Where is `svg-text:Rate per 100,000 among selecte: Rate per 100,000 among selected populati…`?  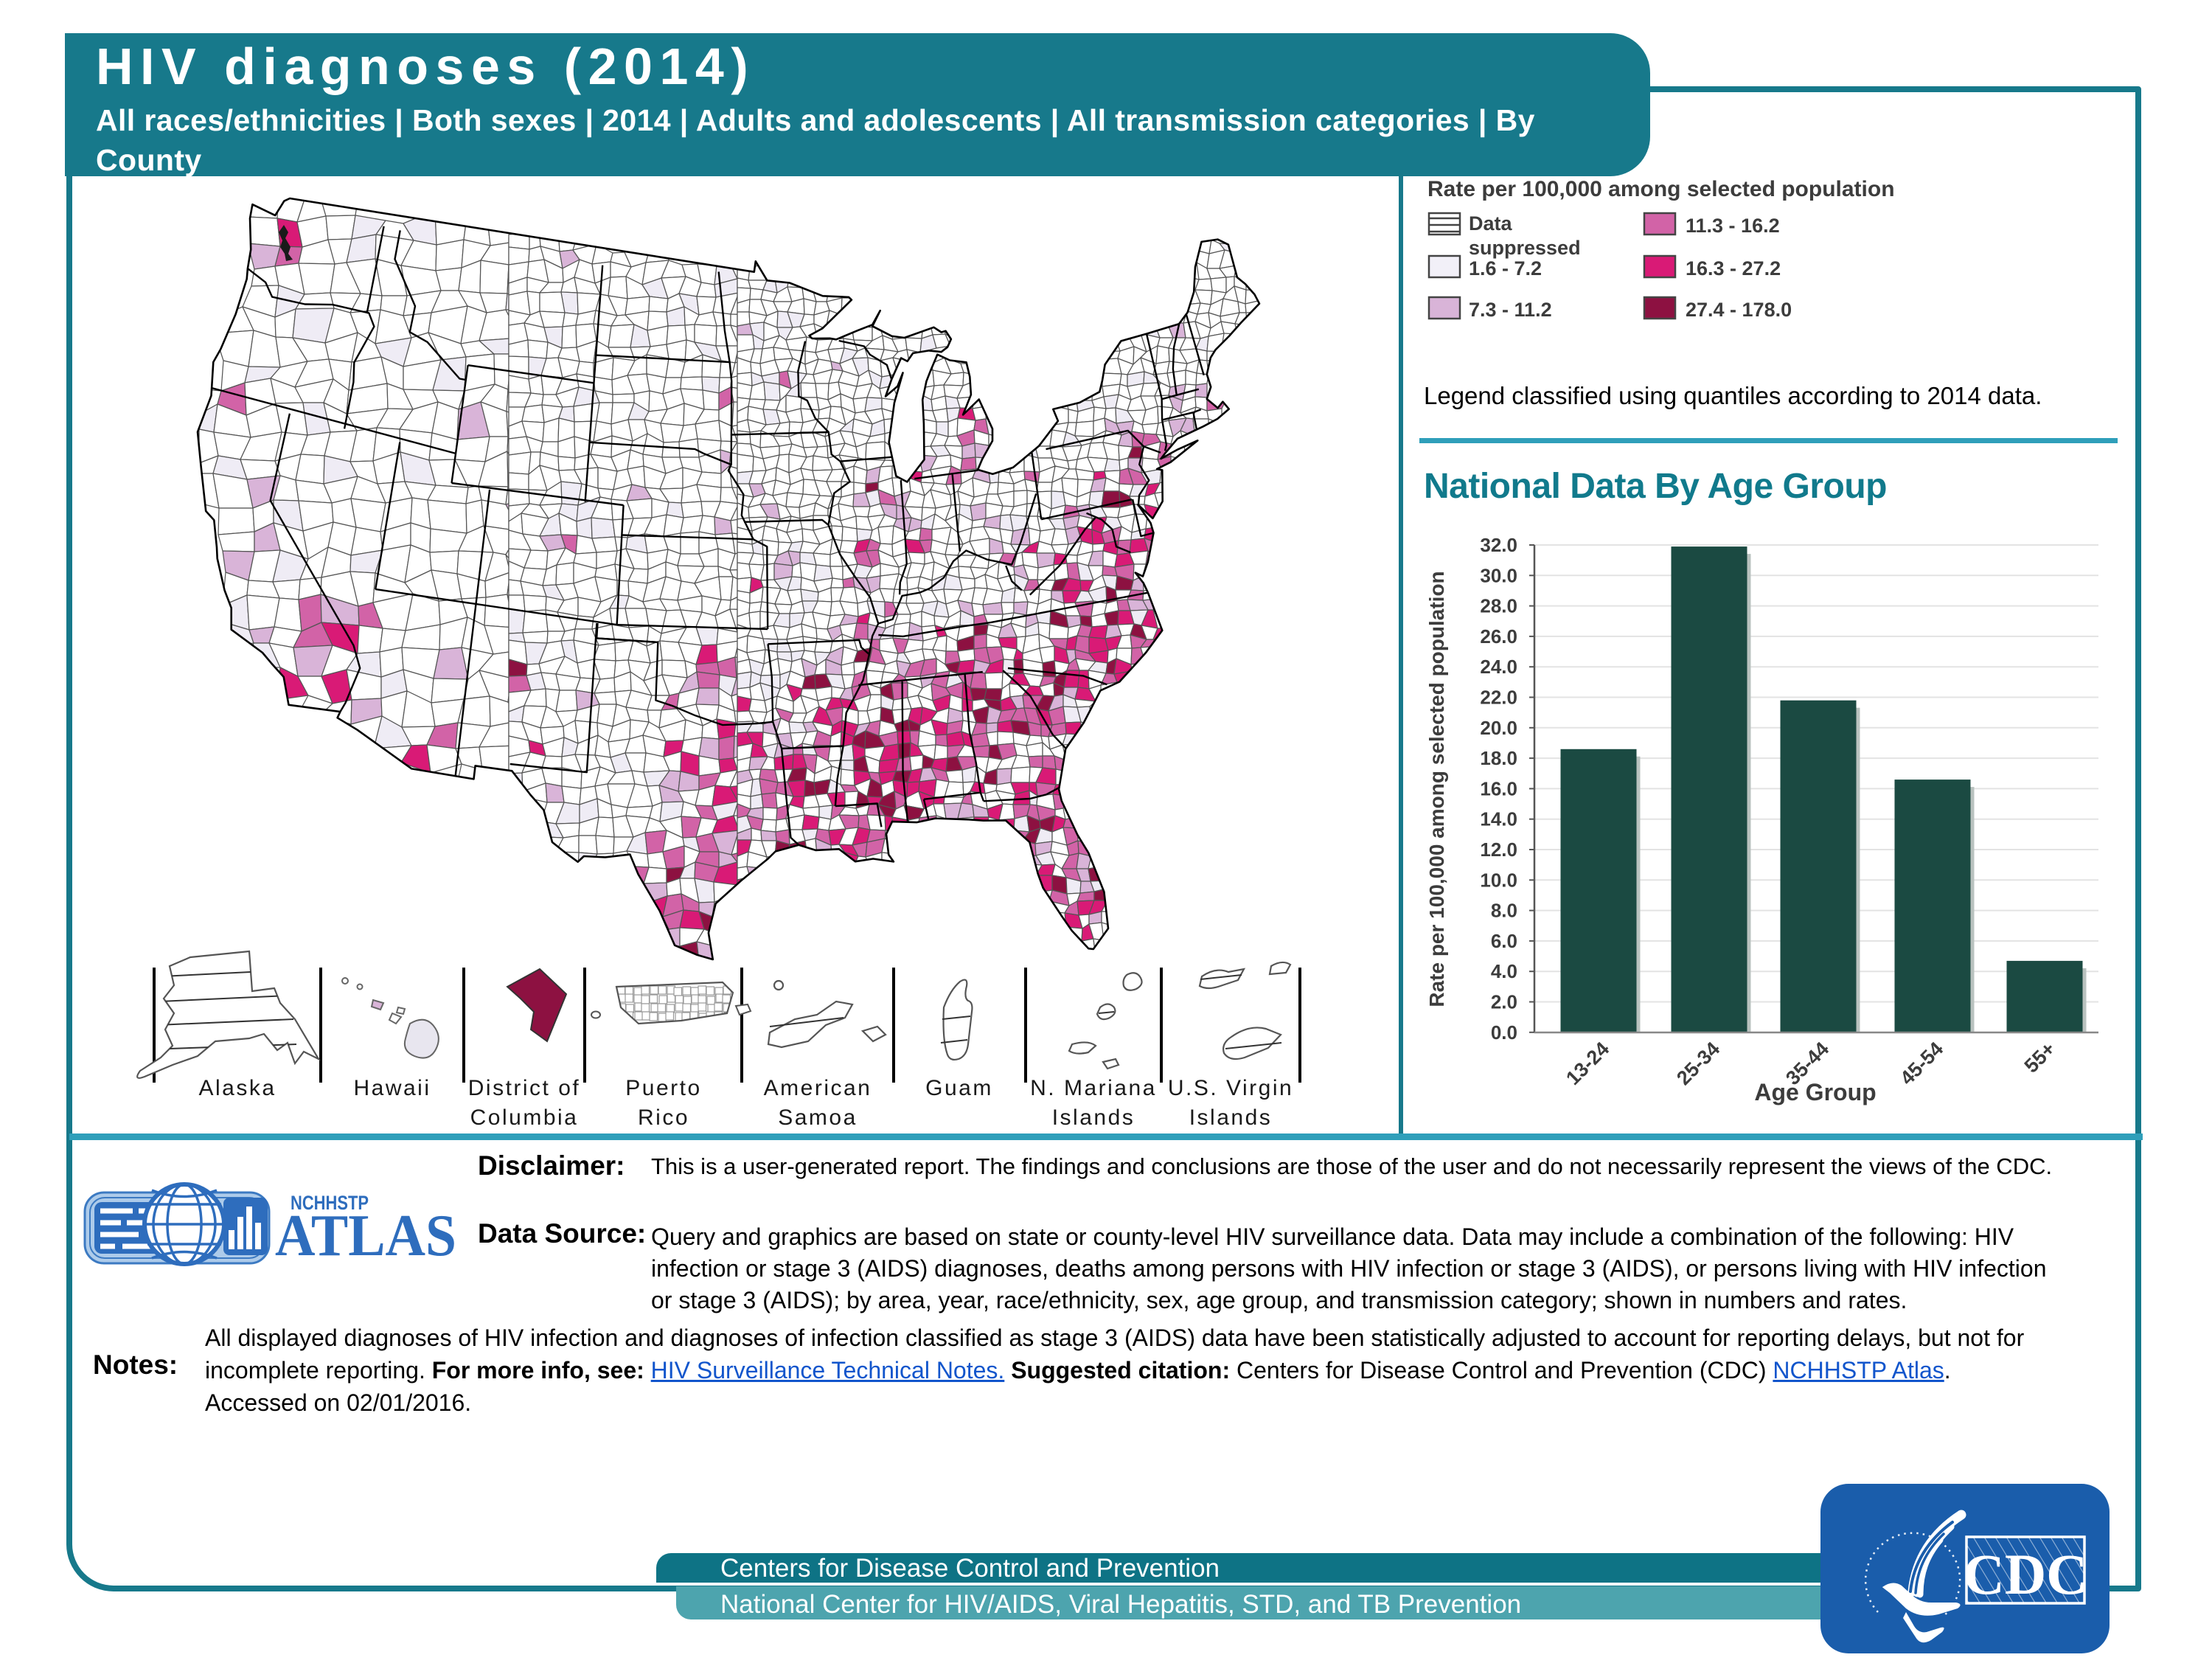
svg-text:Rate per 100,000 among selecte: Rate per 100,000 among selected populati… is located at coordinates (1436, 789).